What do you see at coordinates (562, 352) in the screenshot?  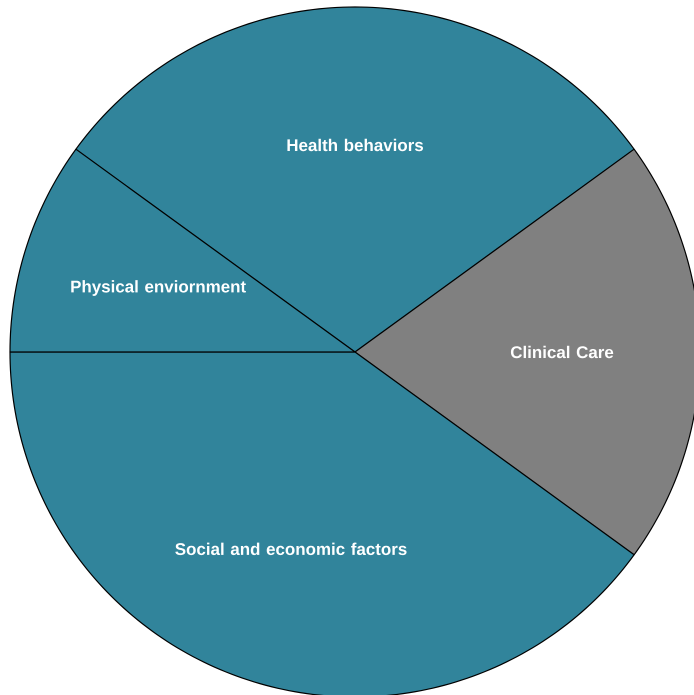 I see `slice-label: Clinical Care` at bounding box center [562, 352].